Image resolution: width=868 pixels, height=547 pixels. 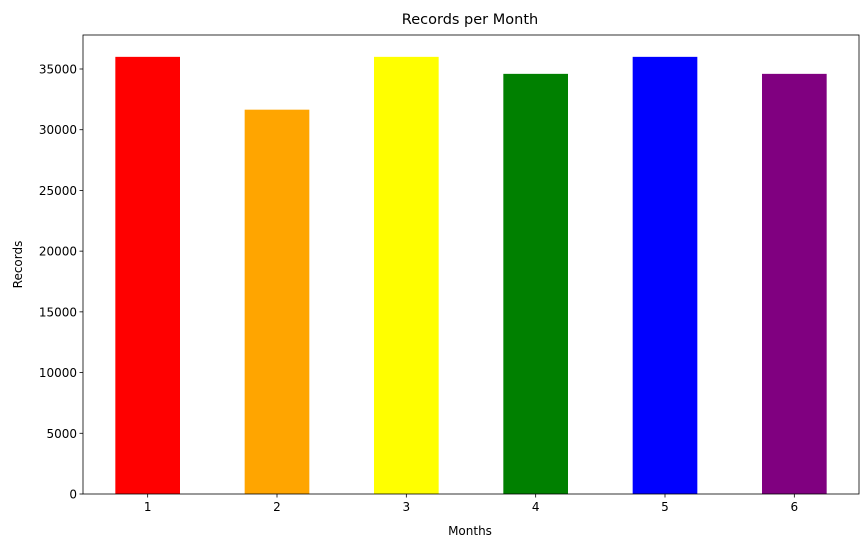 I want to click on y-tick-label-10000: 10000, so click(x=58, y=373).